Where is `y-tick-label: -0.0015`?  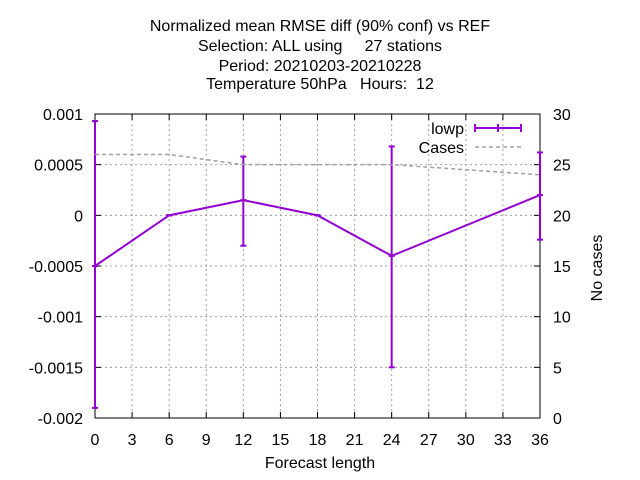
y-tick-label: -0.0015 is located at coordinates (56, 368).